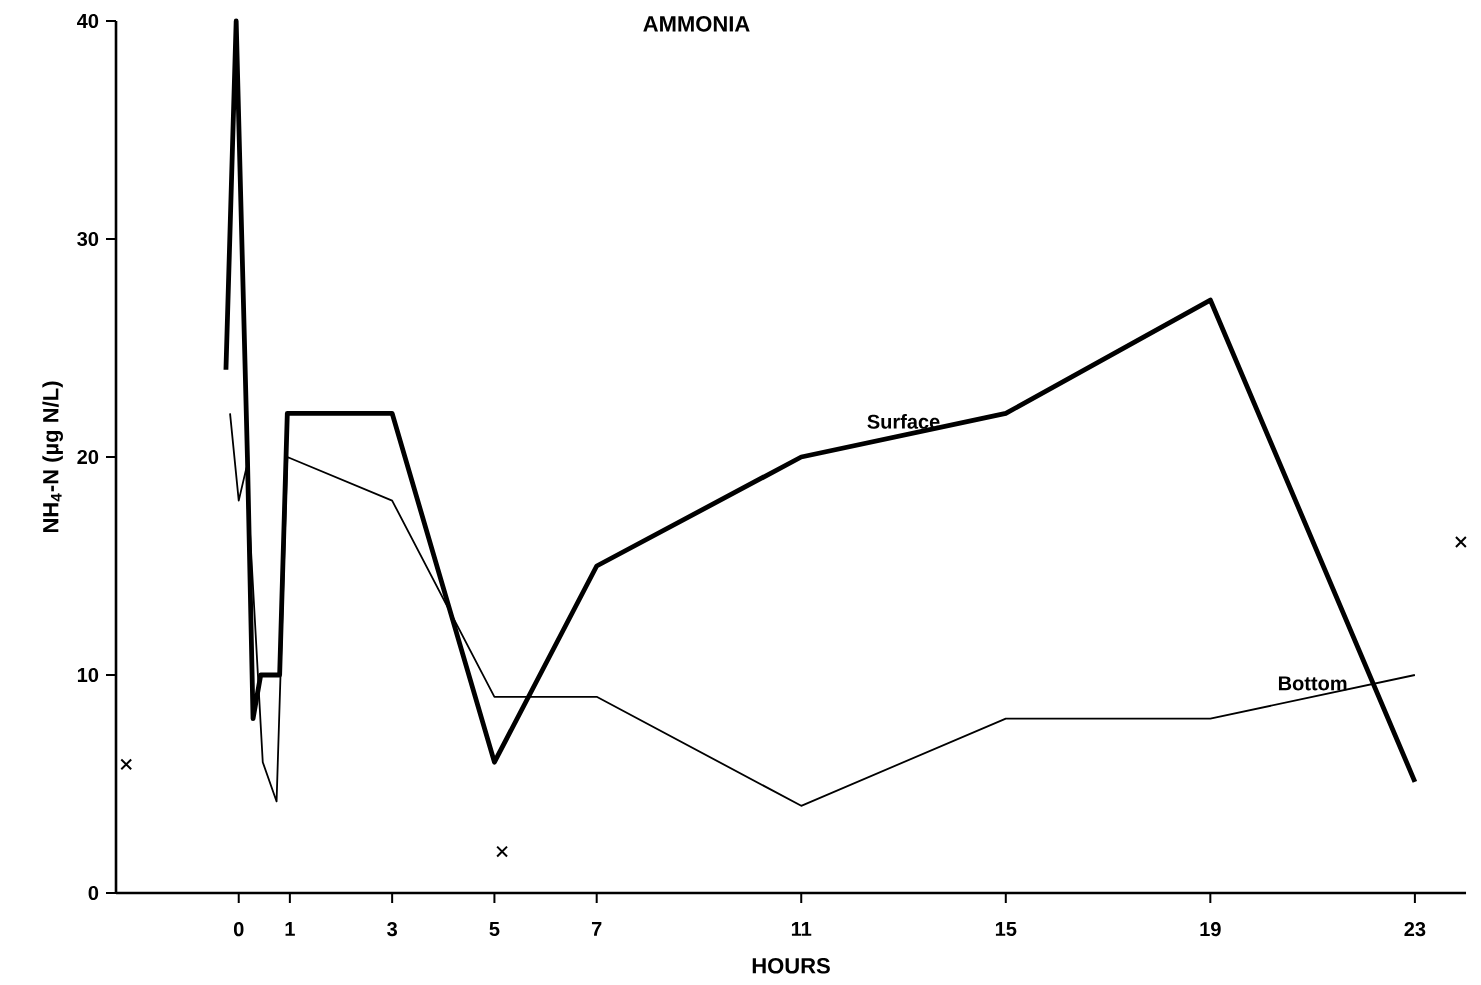 The width and height of the screenshot is (1481, 985). What do you see at coordinates (596, 929) in the screenshot?
I see `x-tick-label: 7` at bounding box center [596, 929].